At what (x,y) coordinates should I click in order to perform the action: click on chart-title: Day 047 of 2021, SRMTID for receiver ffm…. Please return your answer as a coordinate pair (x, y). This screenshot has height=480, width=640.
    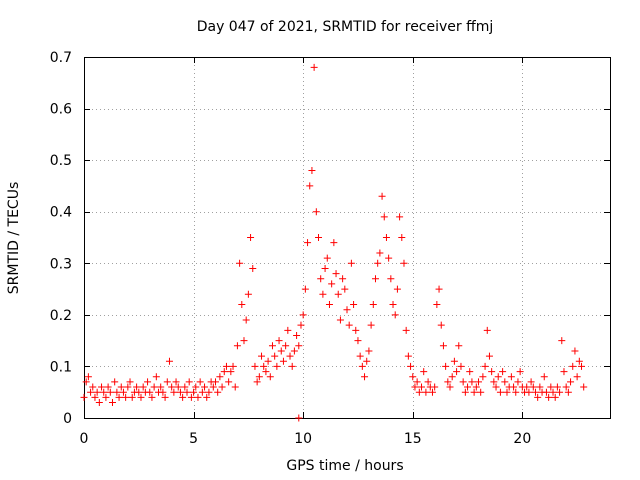
    Looking at the image, I should click on (345, 27).